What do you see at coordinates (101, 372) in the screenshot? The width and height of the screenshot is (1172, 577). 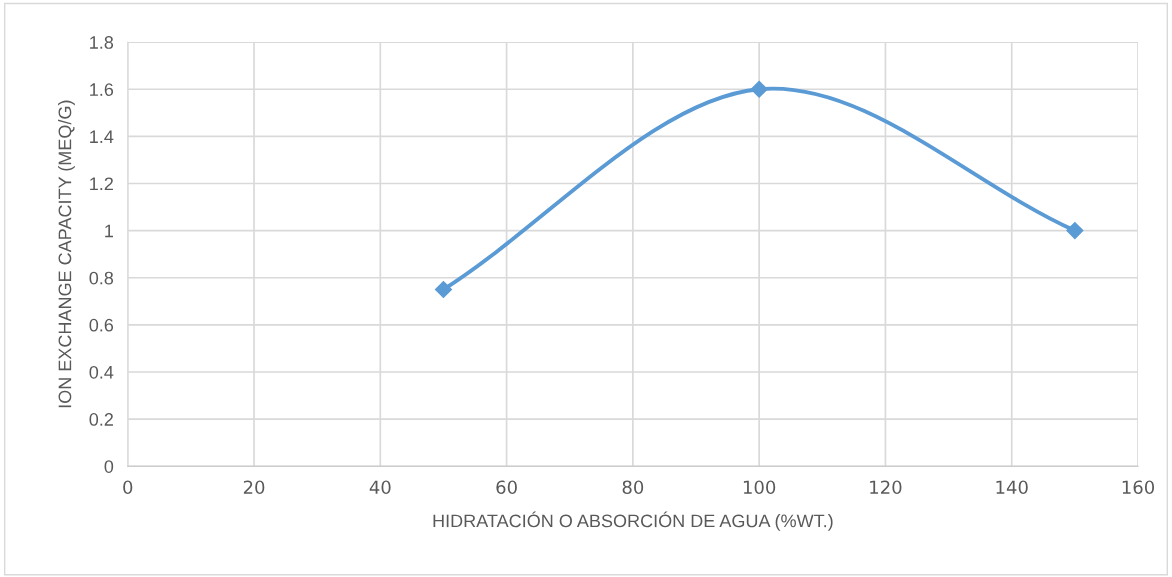 I see `y-tick-label: 0.4` at bounding box center [101, 372].